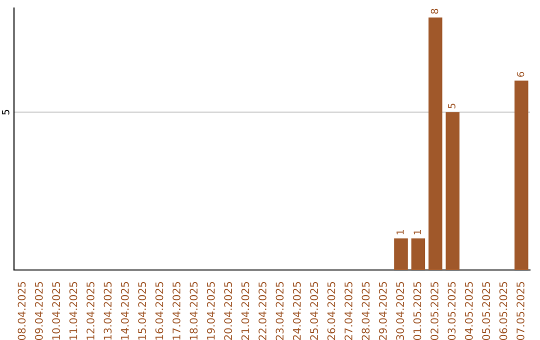 The height and width of the screenshot is (340, 540). Describe the element at coordinates (38, 311) in the screenshot. I see `x-tick-label: 09.04.2025` at that location.